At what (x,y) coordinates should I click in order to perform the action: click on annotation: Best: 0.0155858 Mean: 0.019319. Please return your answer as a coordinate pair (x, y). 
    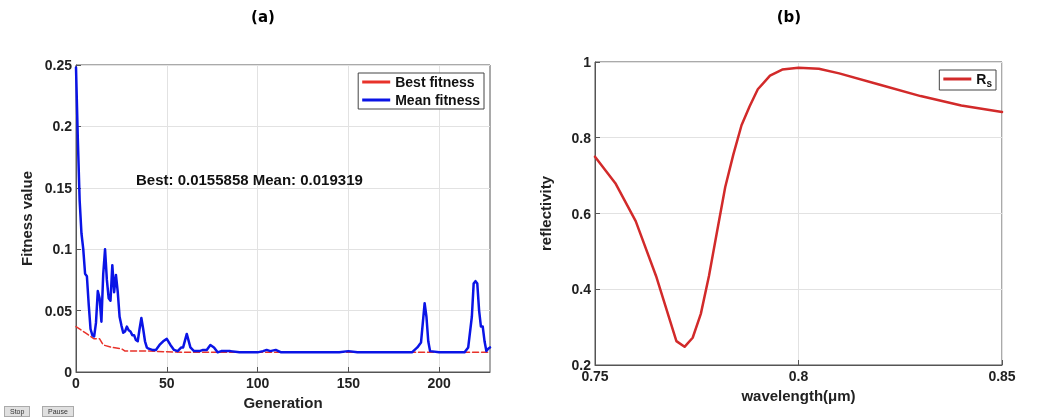
    Looking at the image, I should click on (249, 179).